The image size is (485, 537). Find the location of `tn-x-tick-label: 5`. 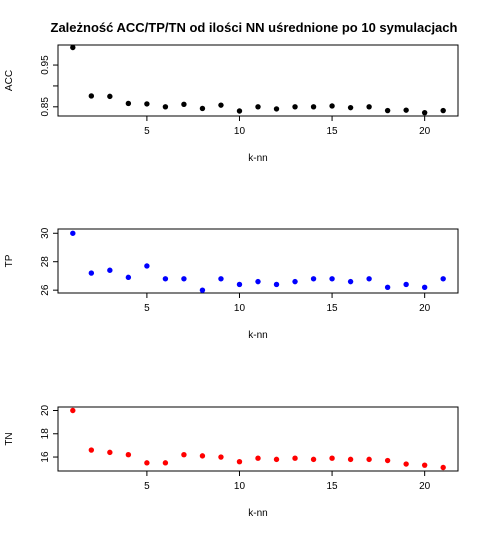

tn-x-tick-label: 5 is located at coordinates (147, 486).